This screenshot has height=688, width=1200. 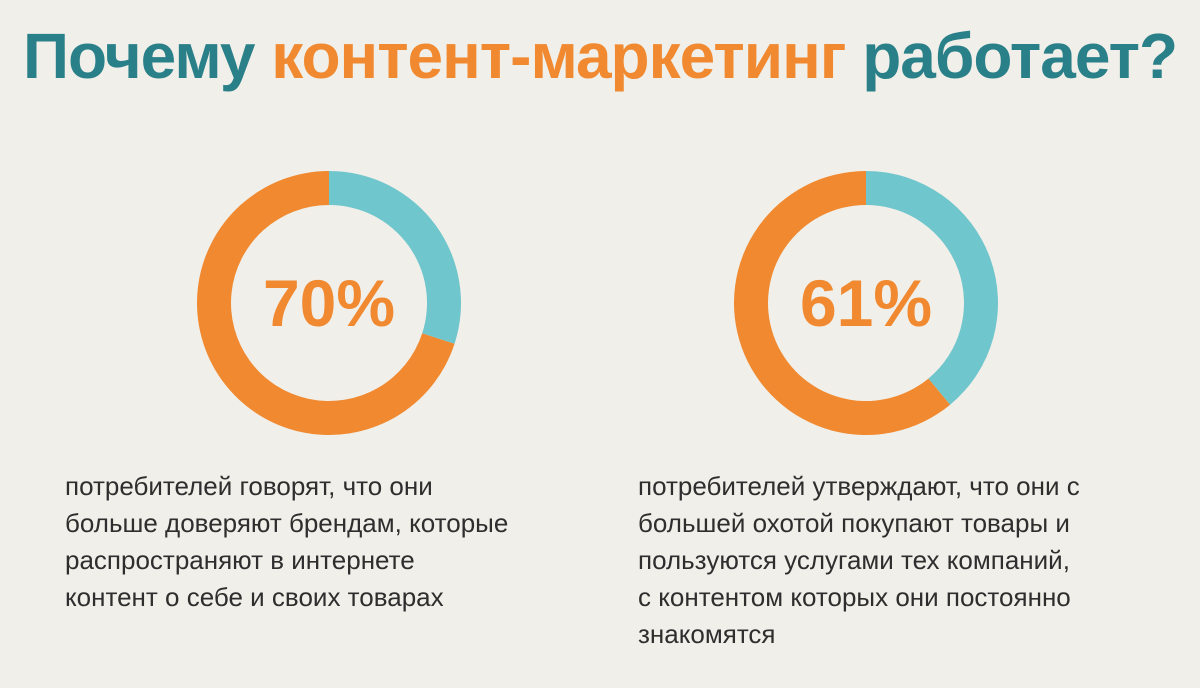 I want to click on title-part-1: Почему, so click(x=138, y=56).